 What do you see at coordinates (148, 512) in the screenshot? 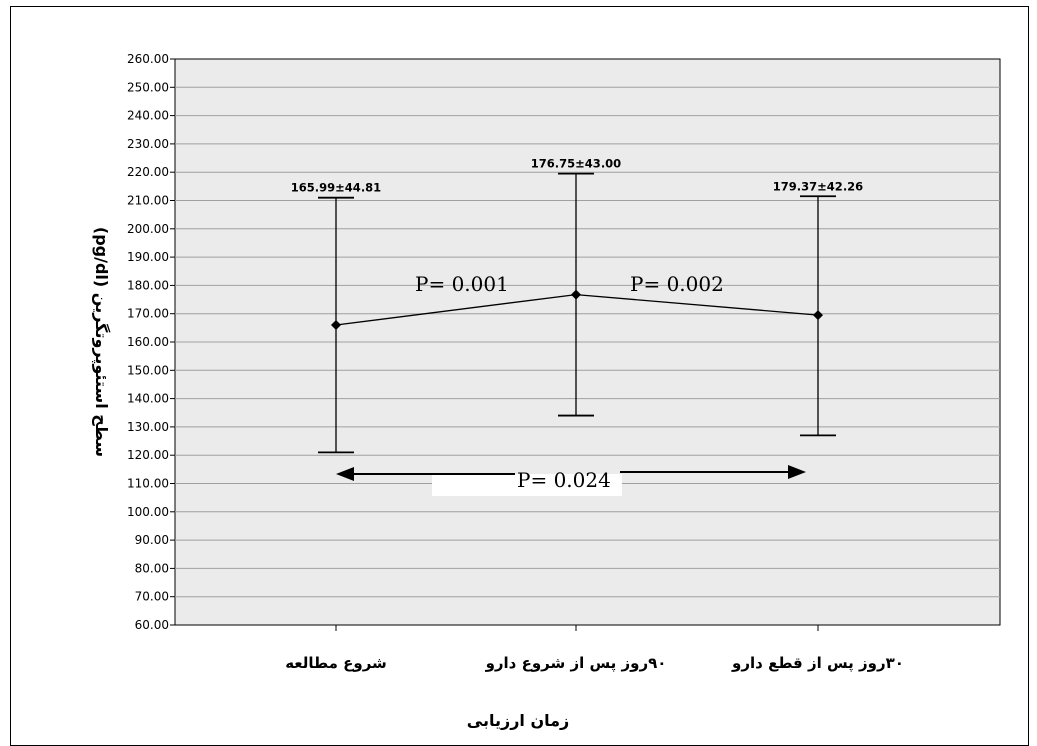
I see `y-tick-label: 100.00` at bounding box center [148, 512].